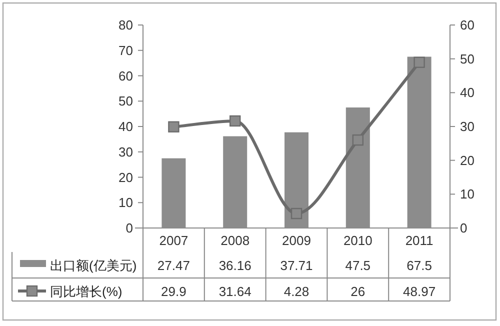 This screenshot has height=326, width=500. Describe the element at coordinates (467, 25) in the screenshot. I see `y2-tick-label: 60` at that location.